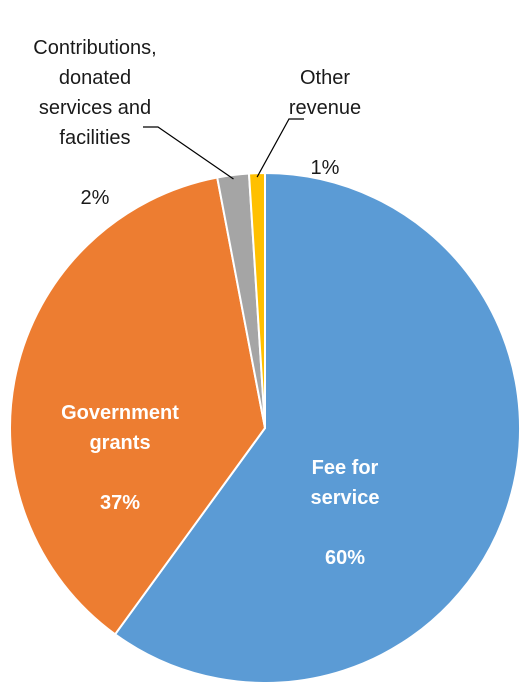 The width and height of the screenshot is (526, 682). I want to click on slice-value-contributions: 2%, so click(95, 198).